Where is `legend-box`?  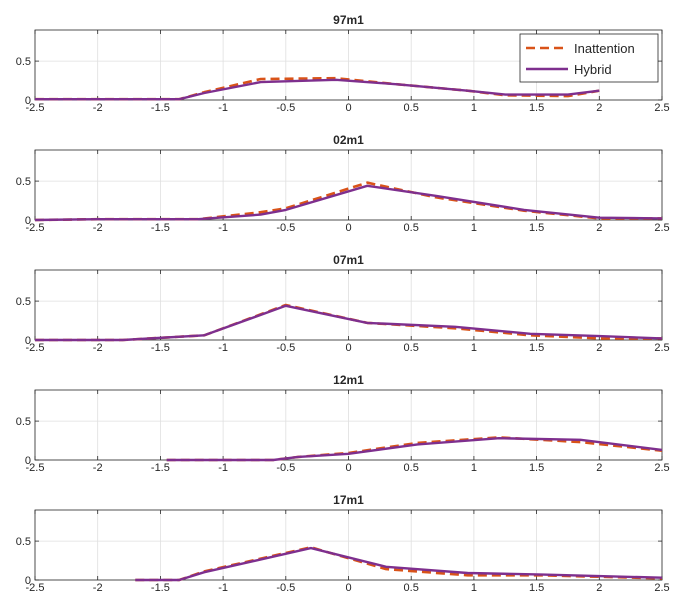
legend-box is located at coordinates (589, 58).